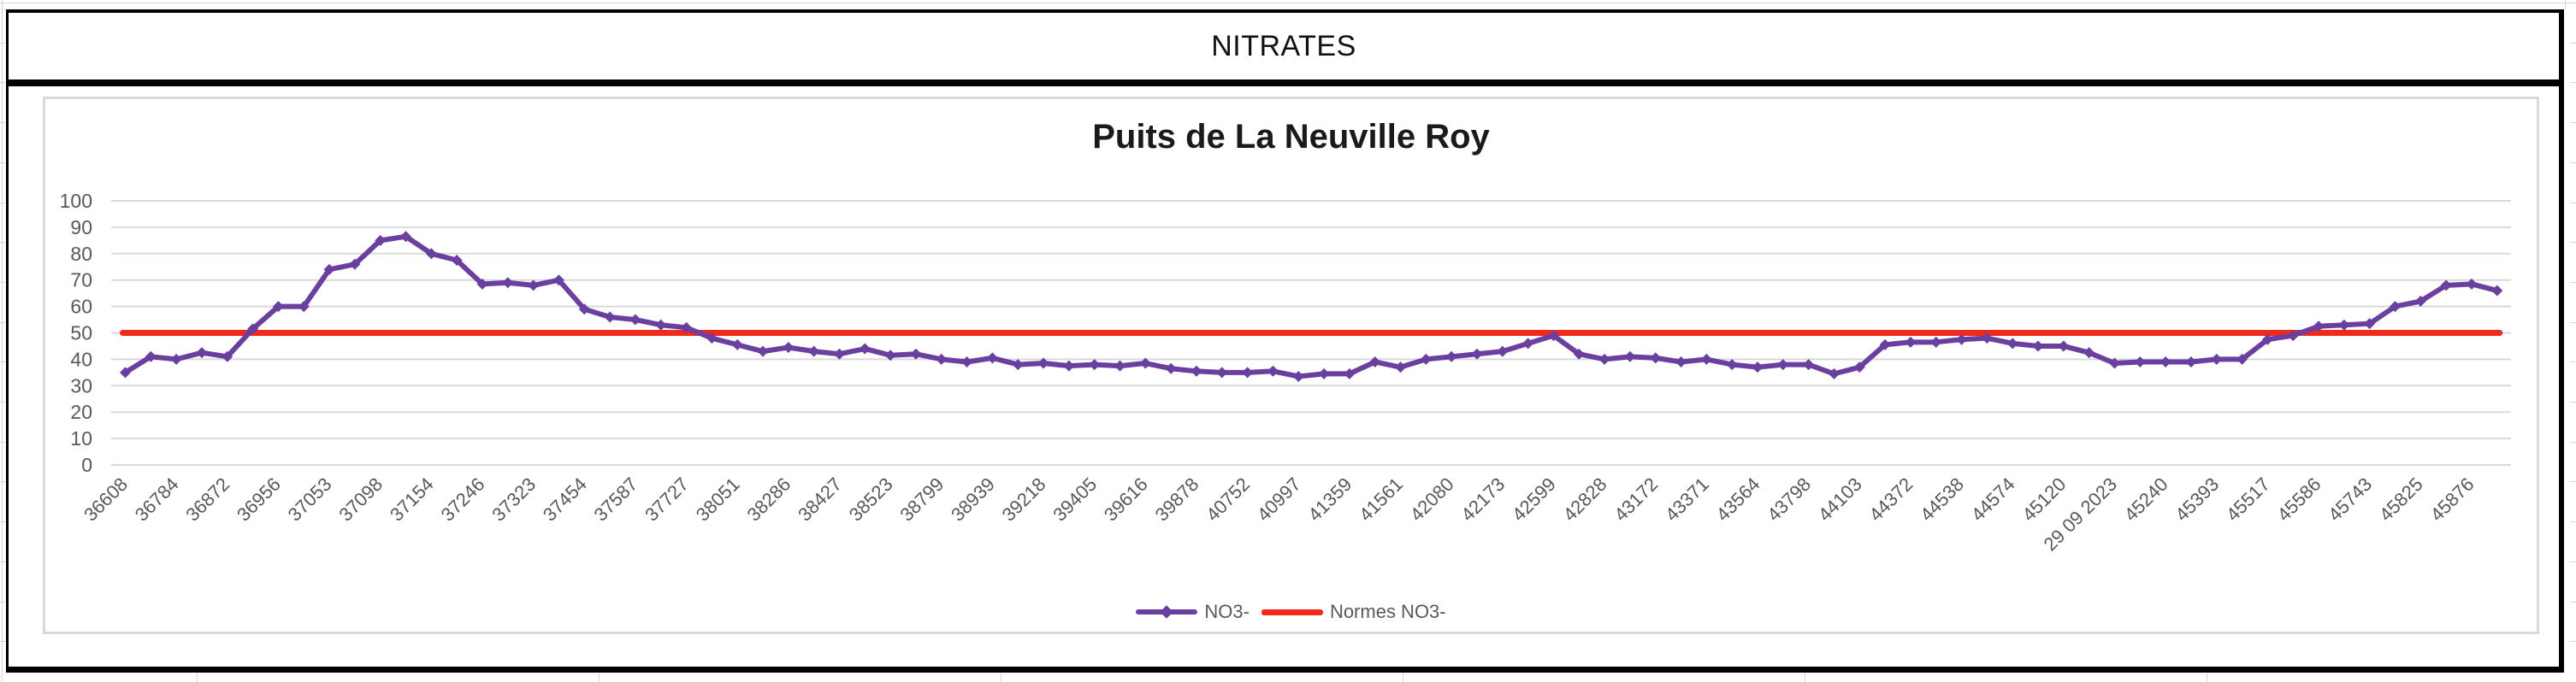  I want to click on svg-text: 39405, so click(1075, 500).